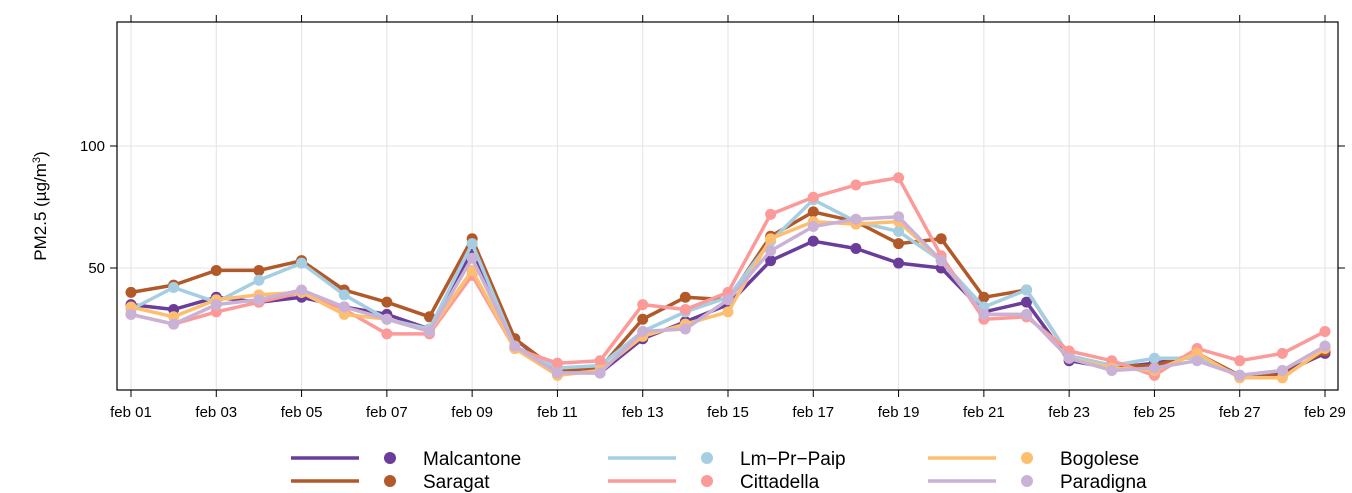  What do you see at coordinates (216, 412) in the screenshot?
I see `x-tick-label: feb 03` at bounding box center [216, 412].